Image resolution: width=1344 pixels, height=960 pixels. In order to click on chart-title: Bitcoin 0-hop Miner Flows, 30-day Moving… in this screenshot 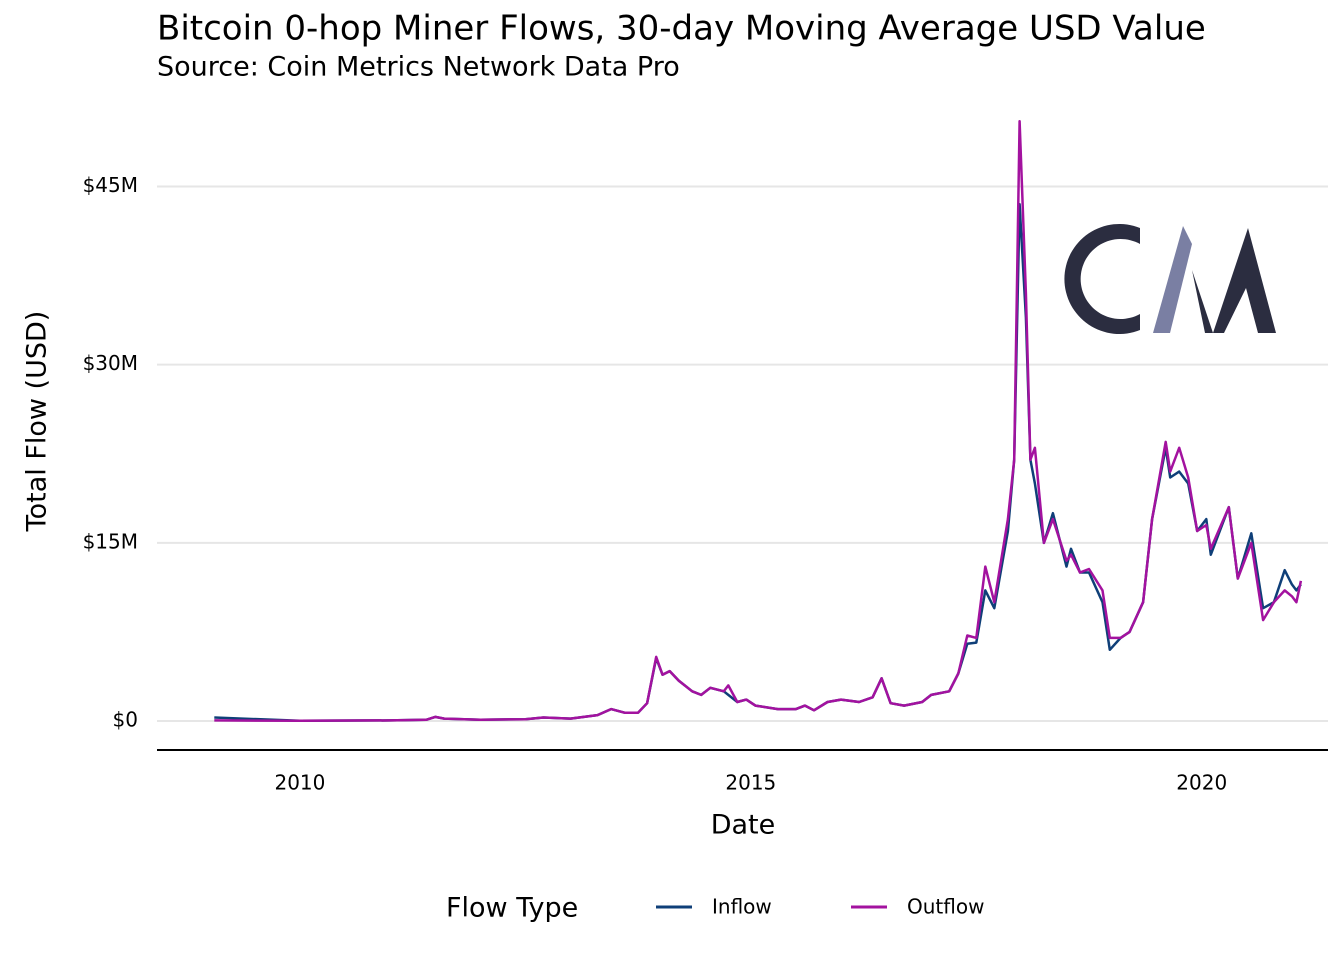, I will do `click(681, 29)`.